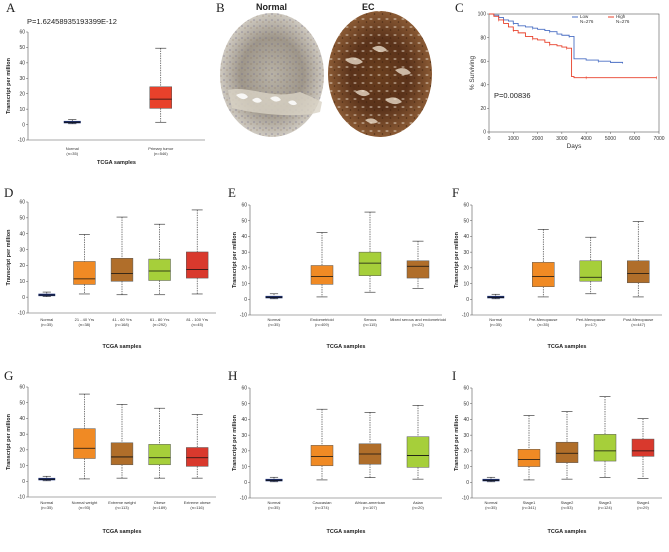 The image size is (669, 552). Describe the element at coordinates (23, 482) in the screenshot. I see `panel-g-y-tick-label: 0` at that location.